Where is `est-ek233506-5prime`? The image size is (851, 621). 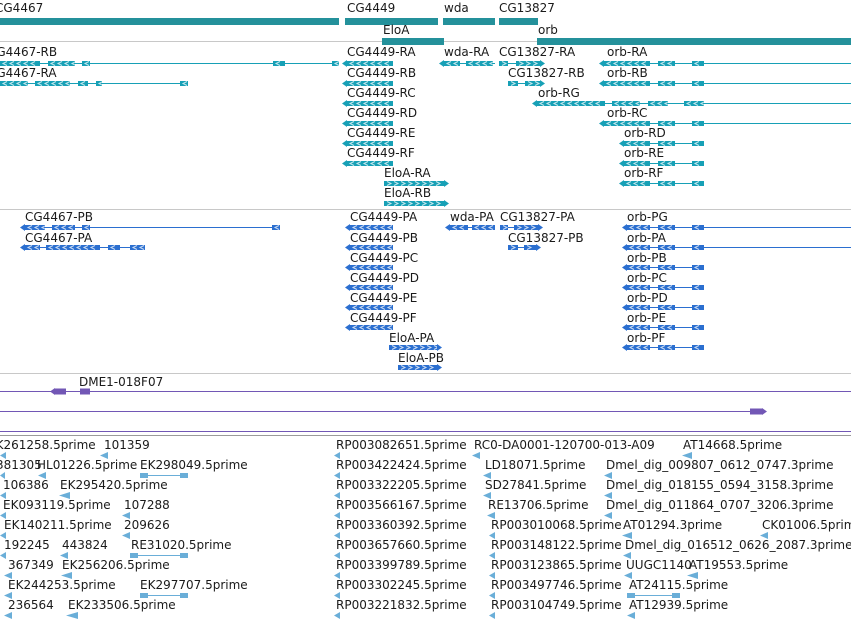 est-ek233506-5prime is located at coordinates (72, 615).